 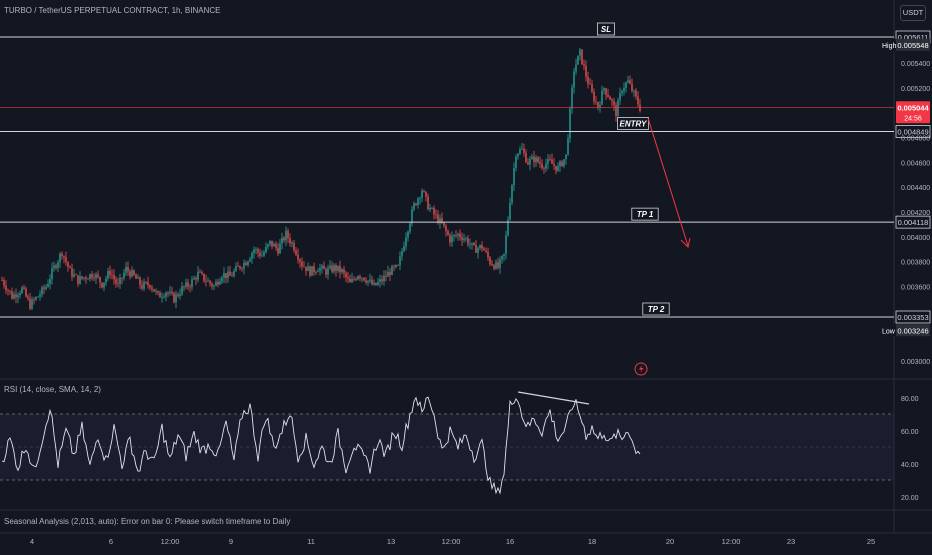 I want to click on level-price-box, so click(x=913, y=317).